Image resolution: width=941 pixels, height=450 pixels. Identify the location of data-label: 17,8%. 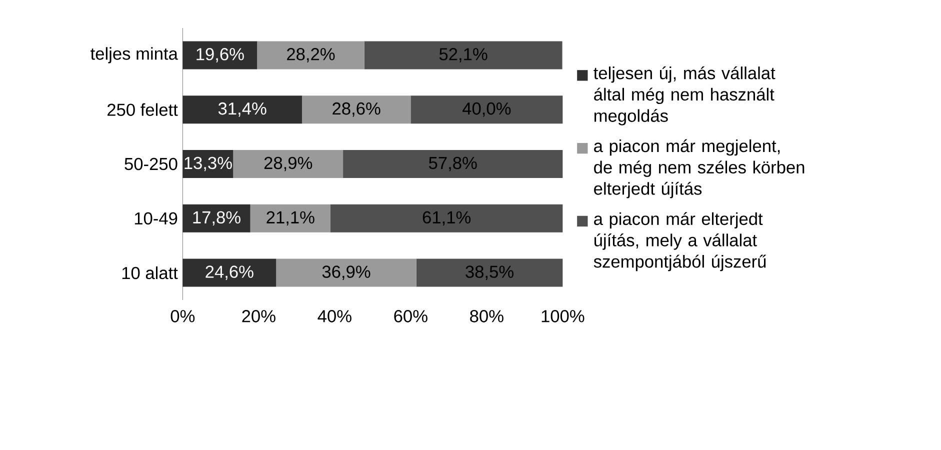
(216, 218).